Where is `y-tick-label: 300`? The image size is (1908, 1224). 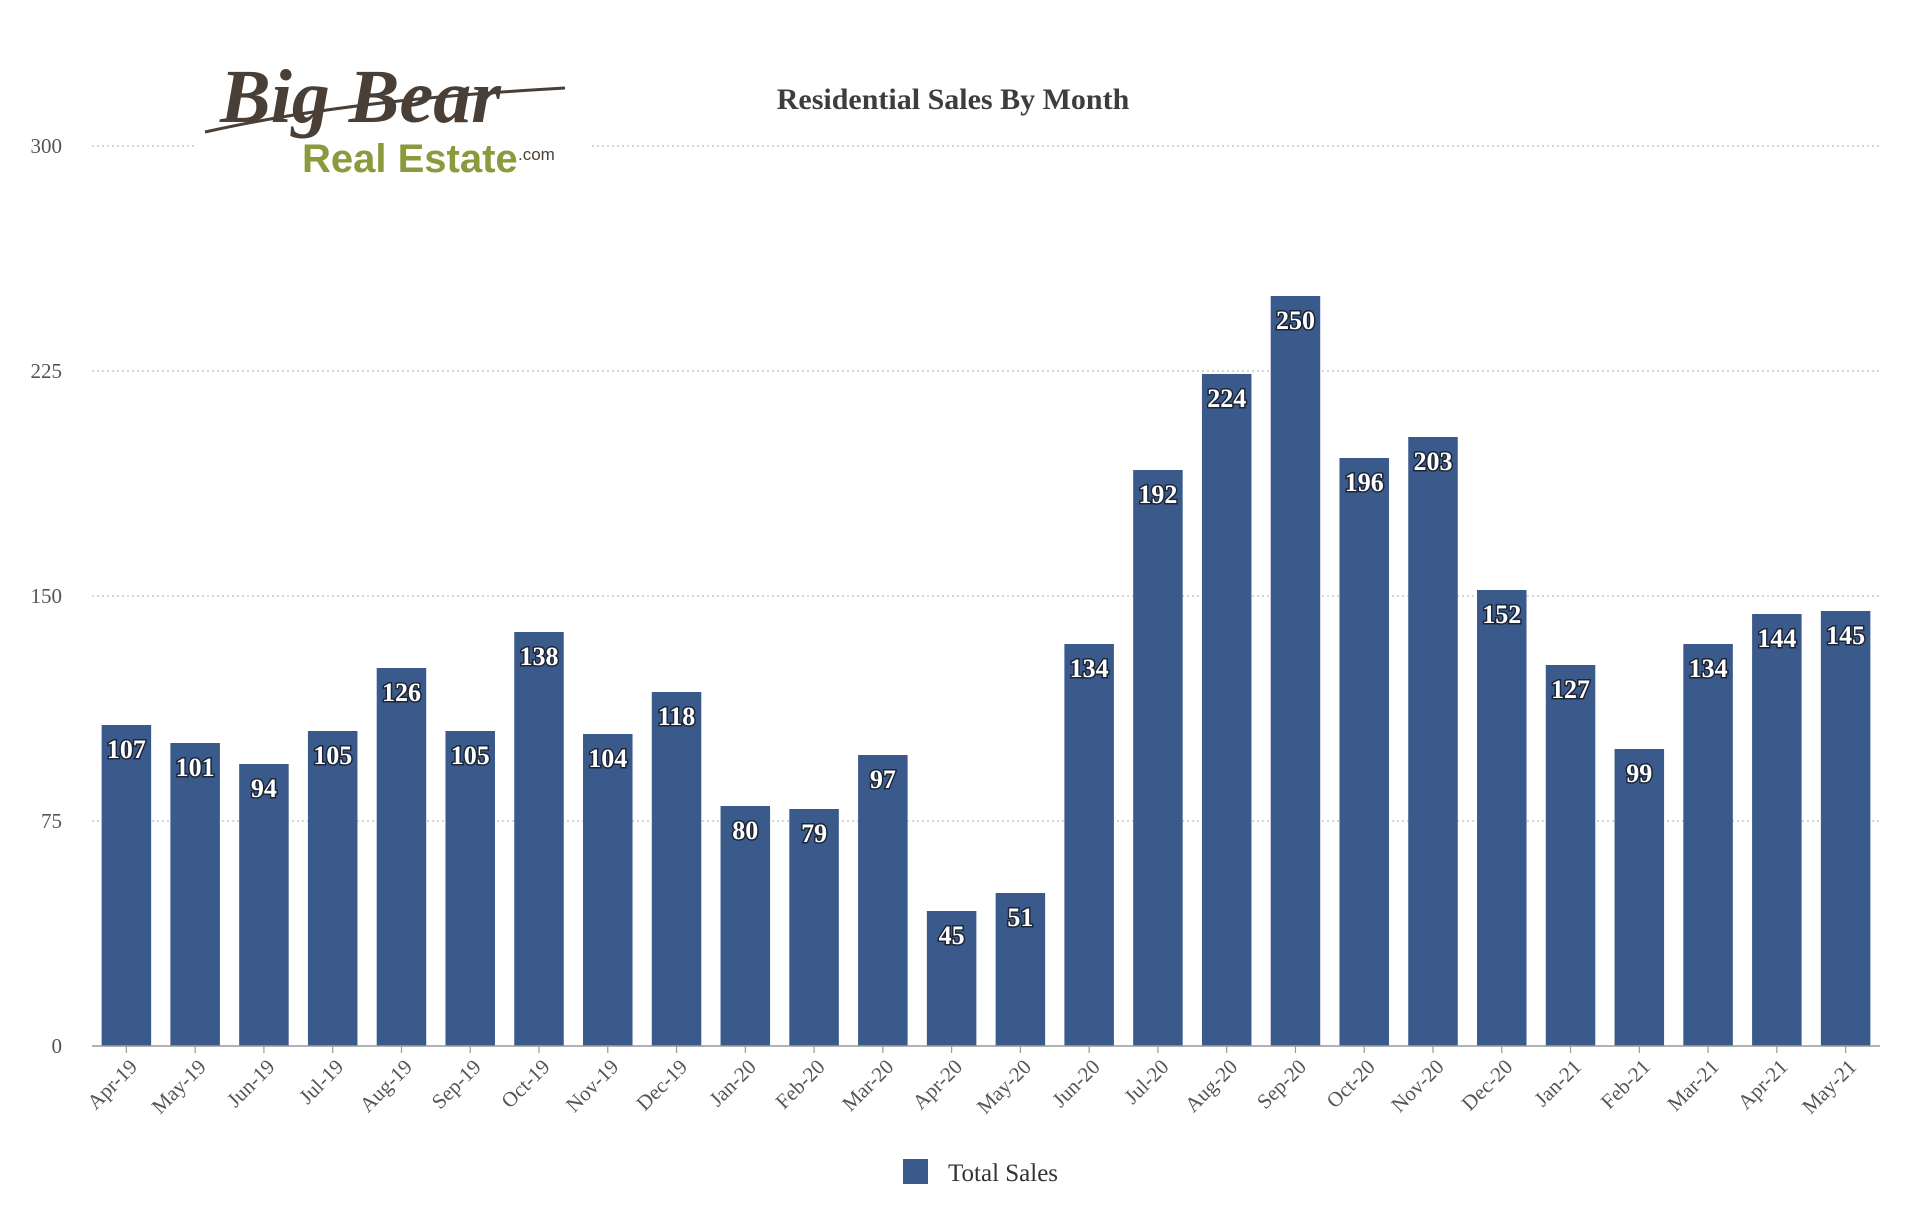 y-tick-label: 300 is located at coordinates (47, 146).